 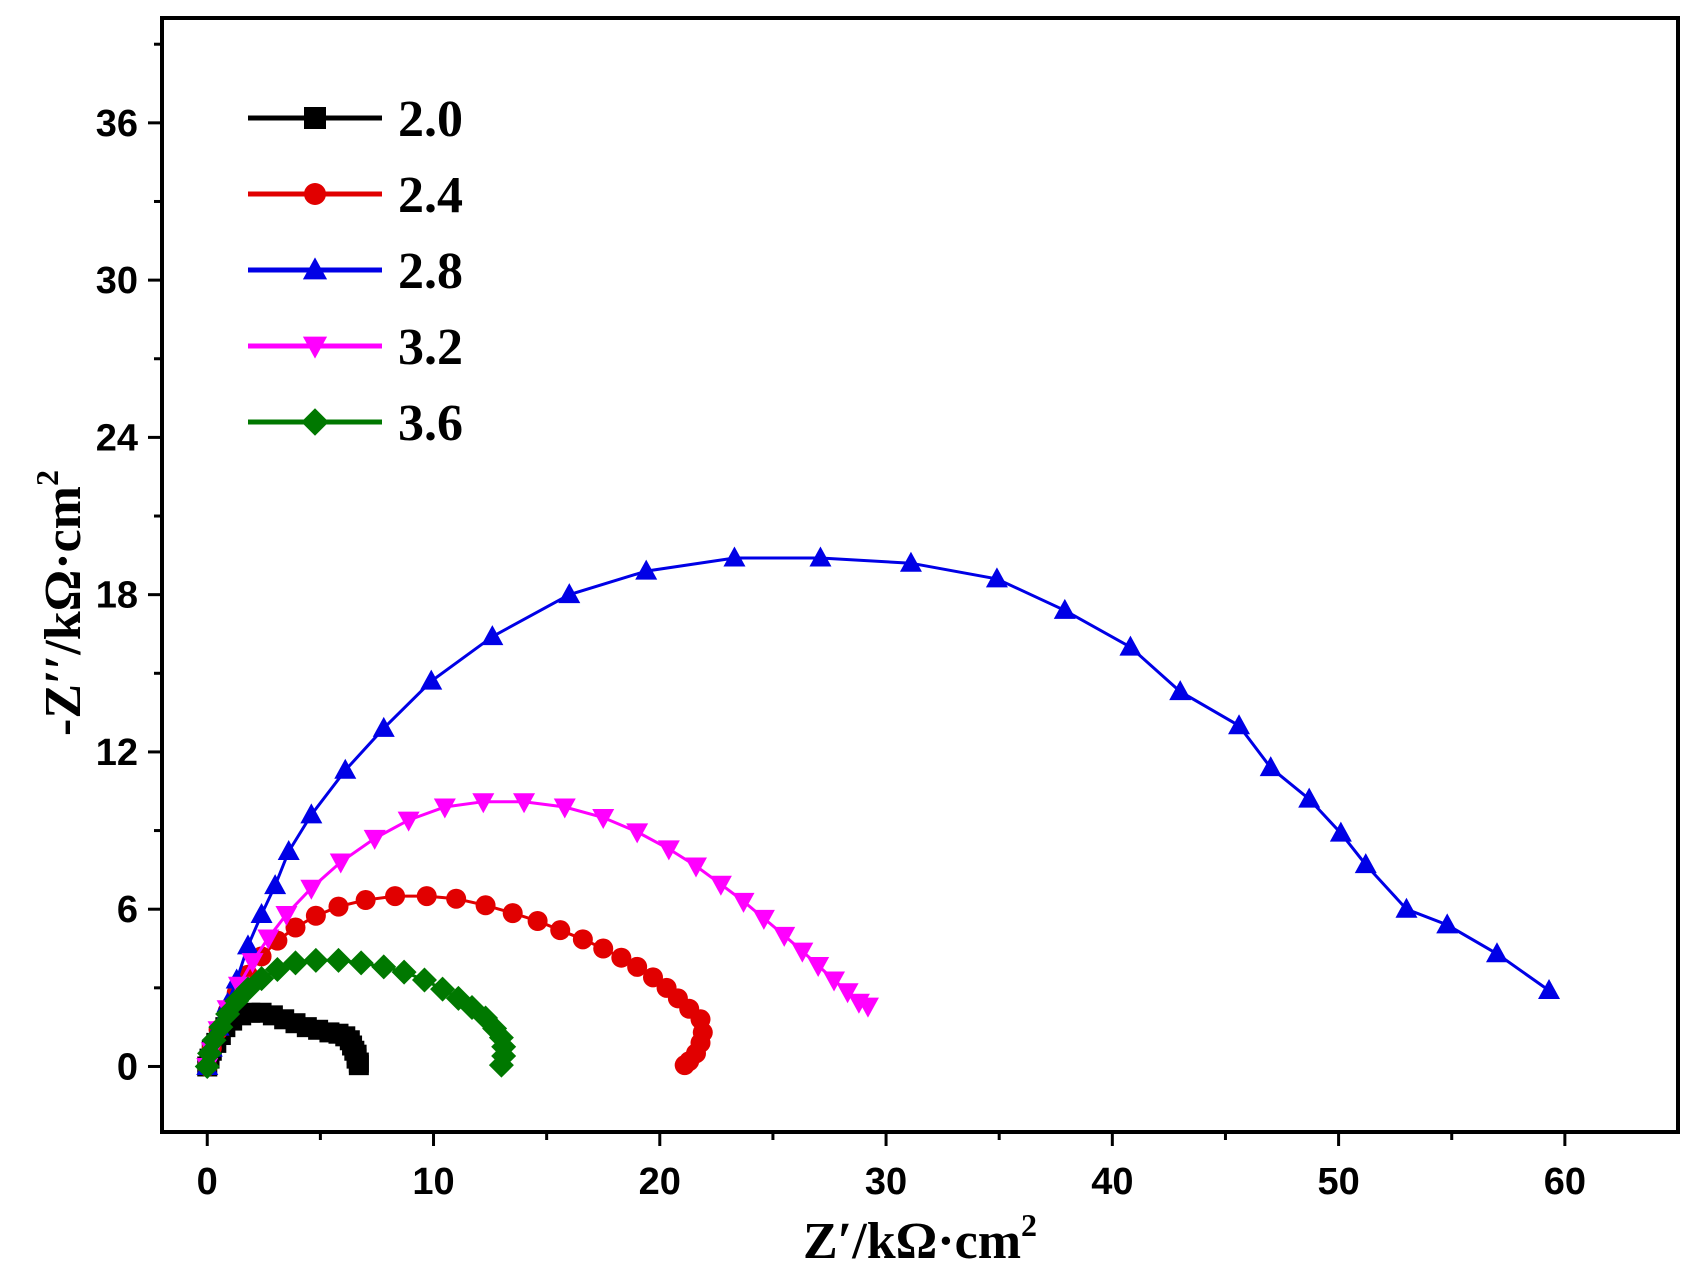 What do you see at coordinates (430, 271) in the screenshot?
I see `legend-label: 2.8` at bounding box center [430, 271].